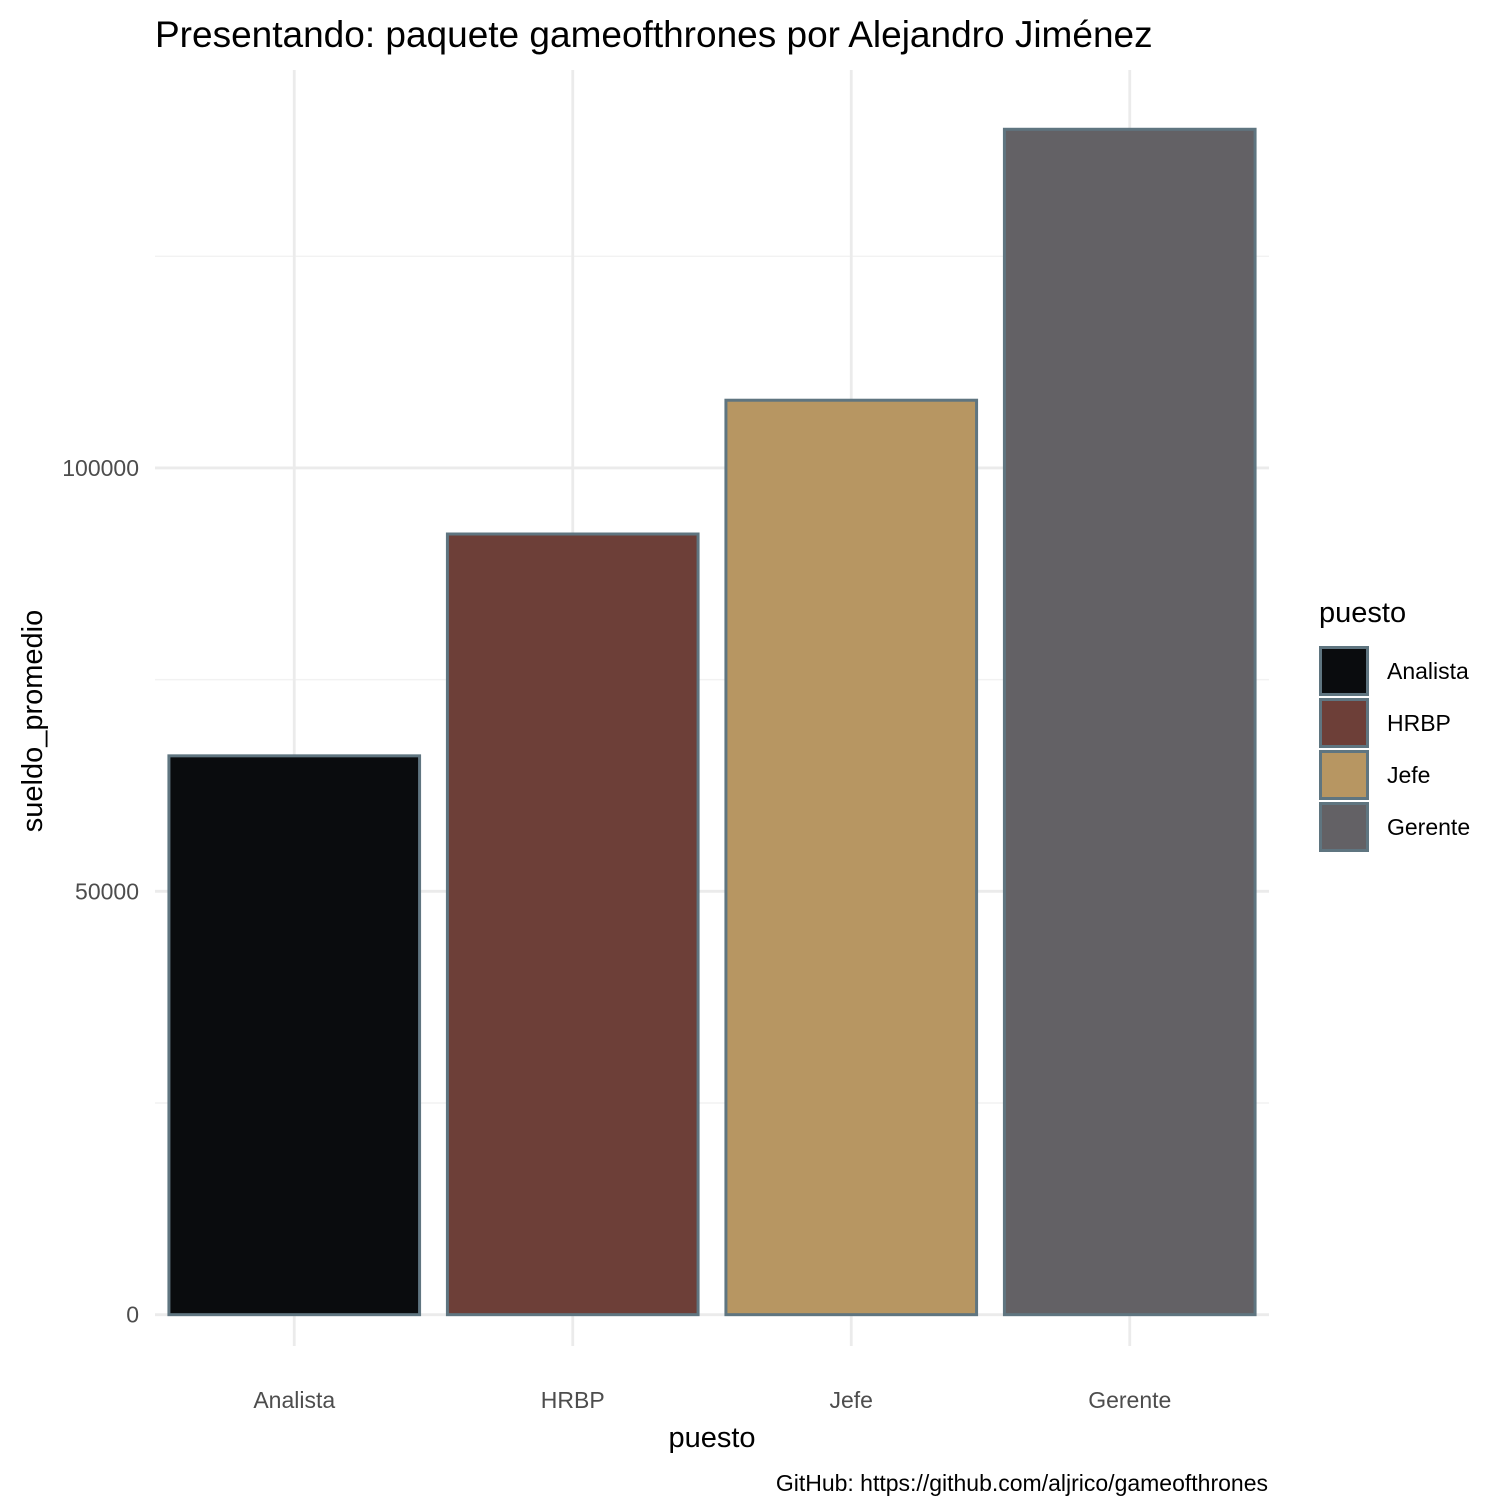  Describe the element at coordinates (712, 1400) in the screenshot. I see `x-axis-ticks: Analista HRBP Jefe Gerente` at that location.